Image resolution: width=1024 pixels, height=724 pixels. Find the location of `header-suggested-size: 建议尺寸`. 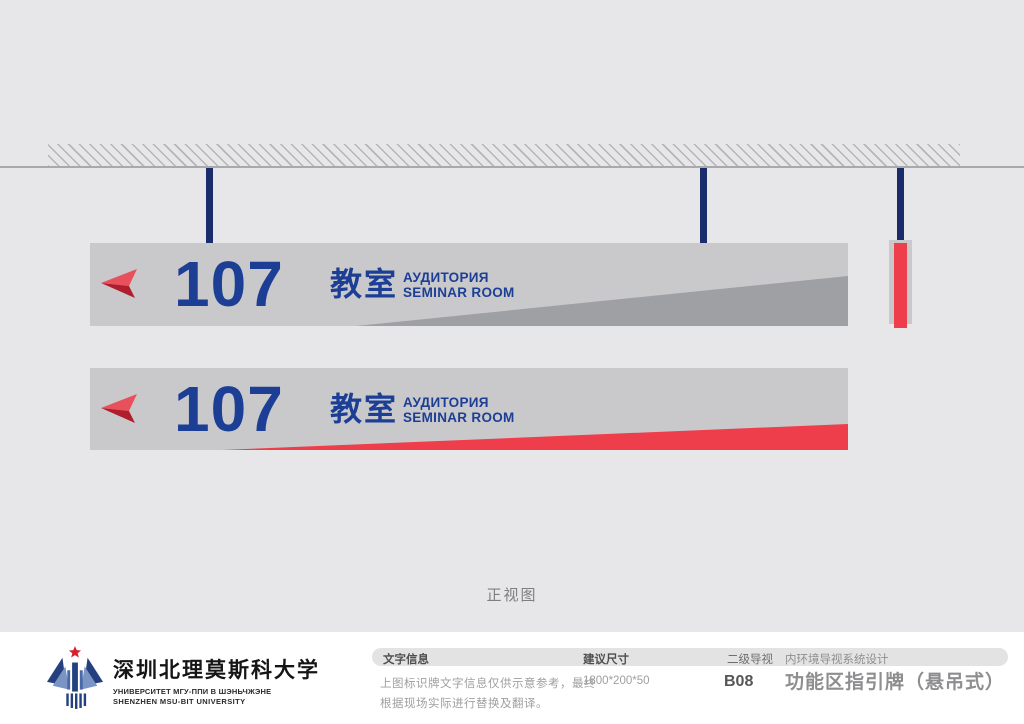

header-suggested-size: 建议尺寸 is located at coordinates (606, 660).